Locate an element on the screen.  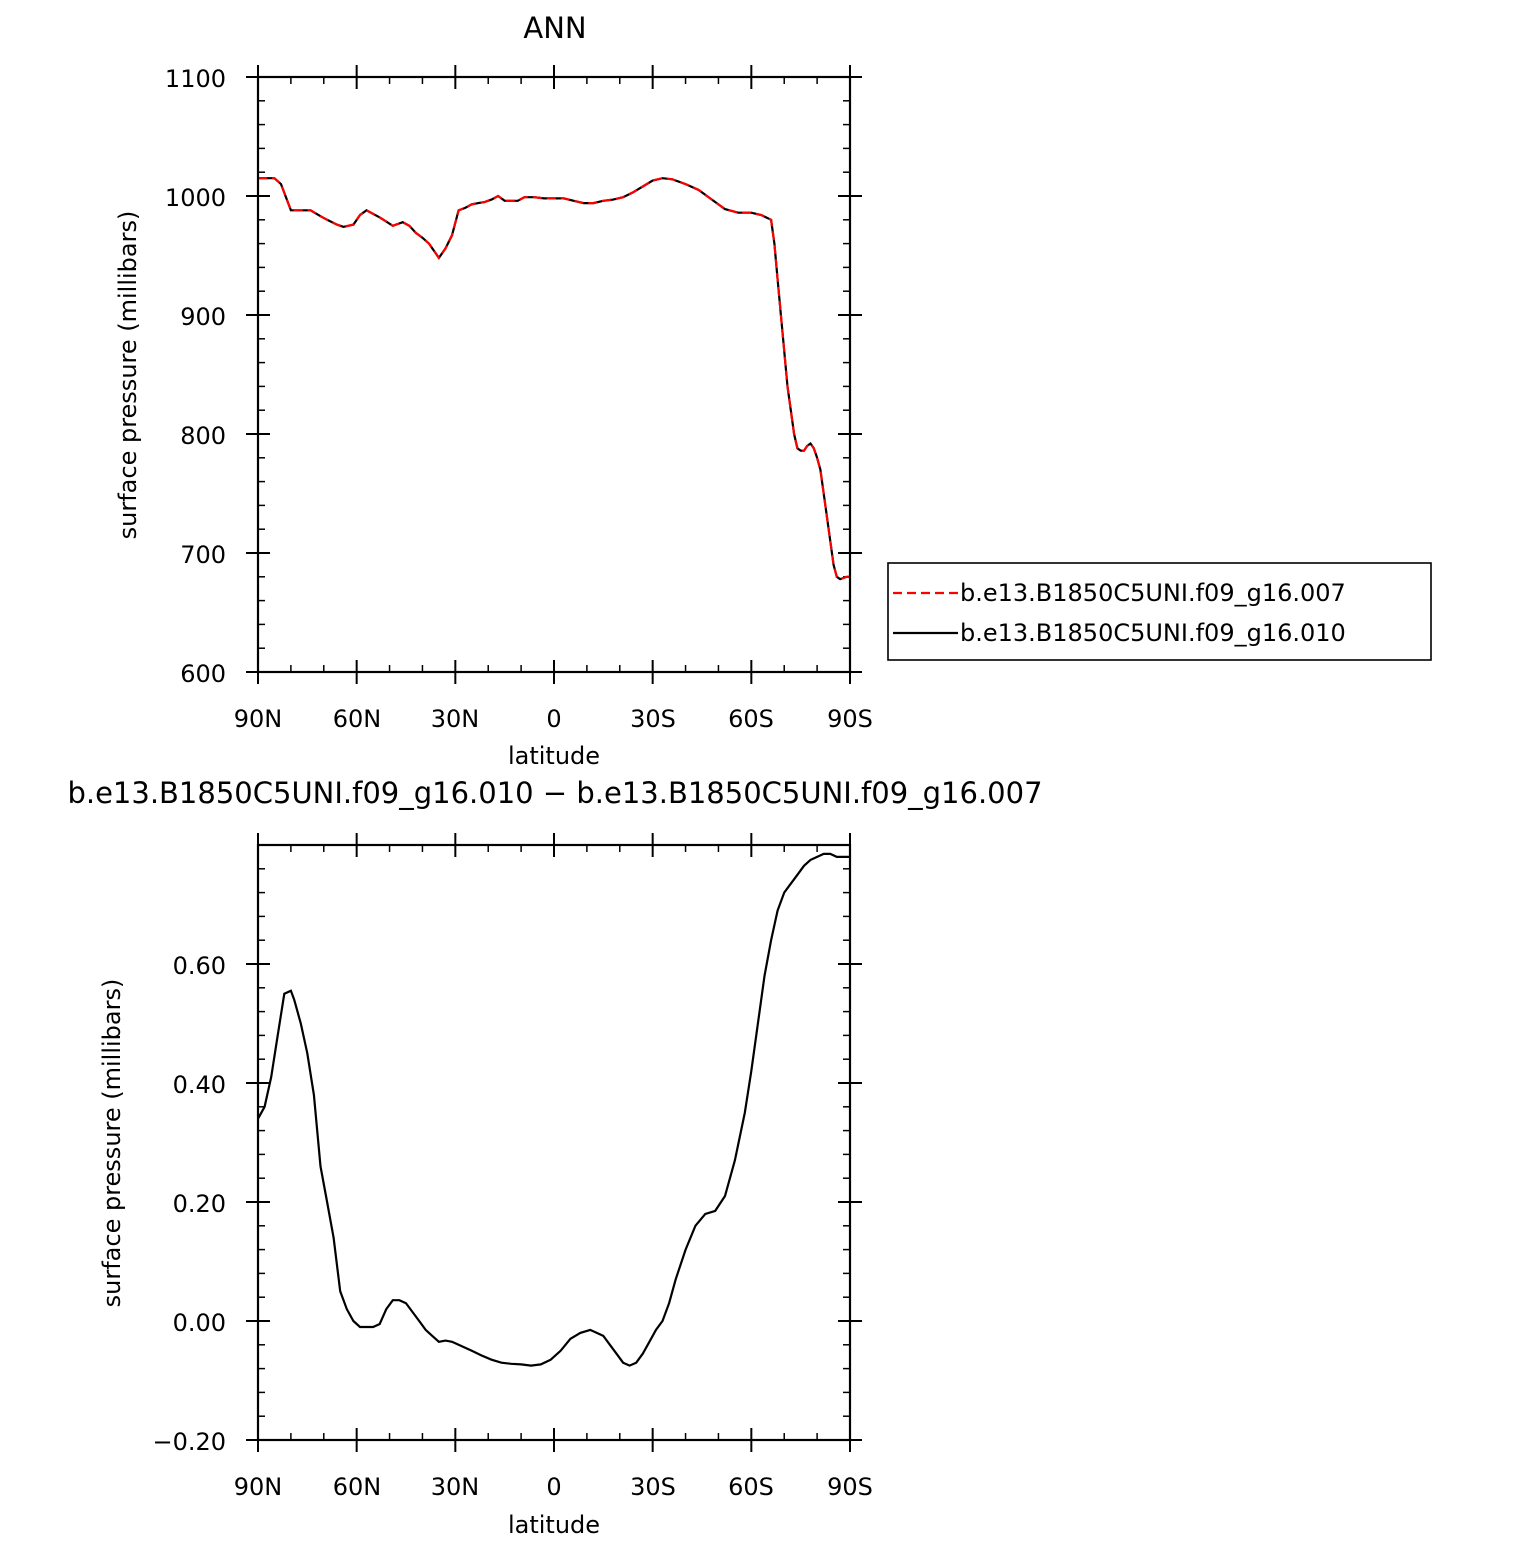
bottom-y-axis-label: surface pressure (millibars) is located at coordinates (112, 1143).